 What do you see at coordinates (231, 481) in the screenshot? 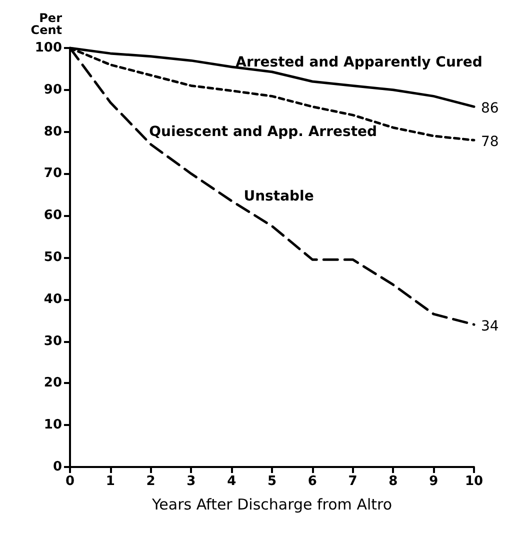
I see `x-tick-label: 4` at bounding box center [231, 481].